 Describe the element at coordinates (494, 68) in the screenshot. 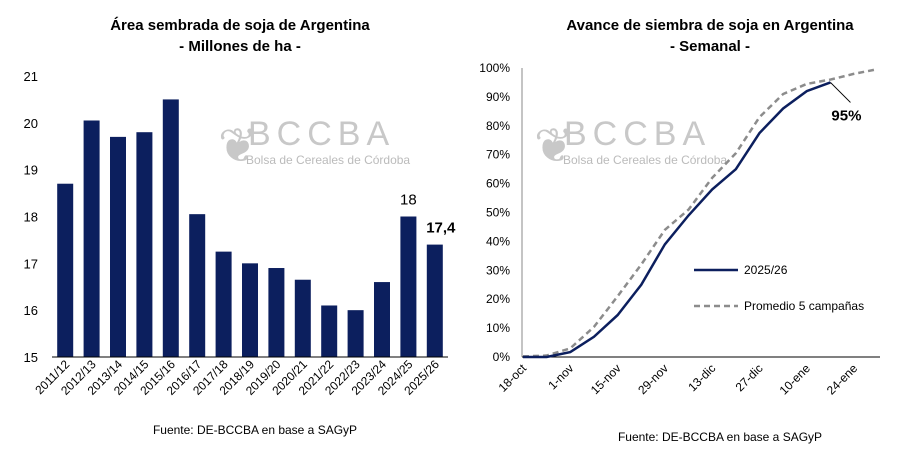

I see `y-tick-label: 100%` at that location.